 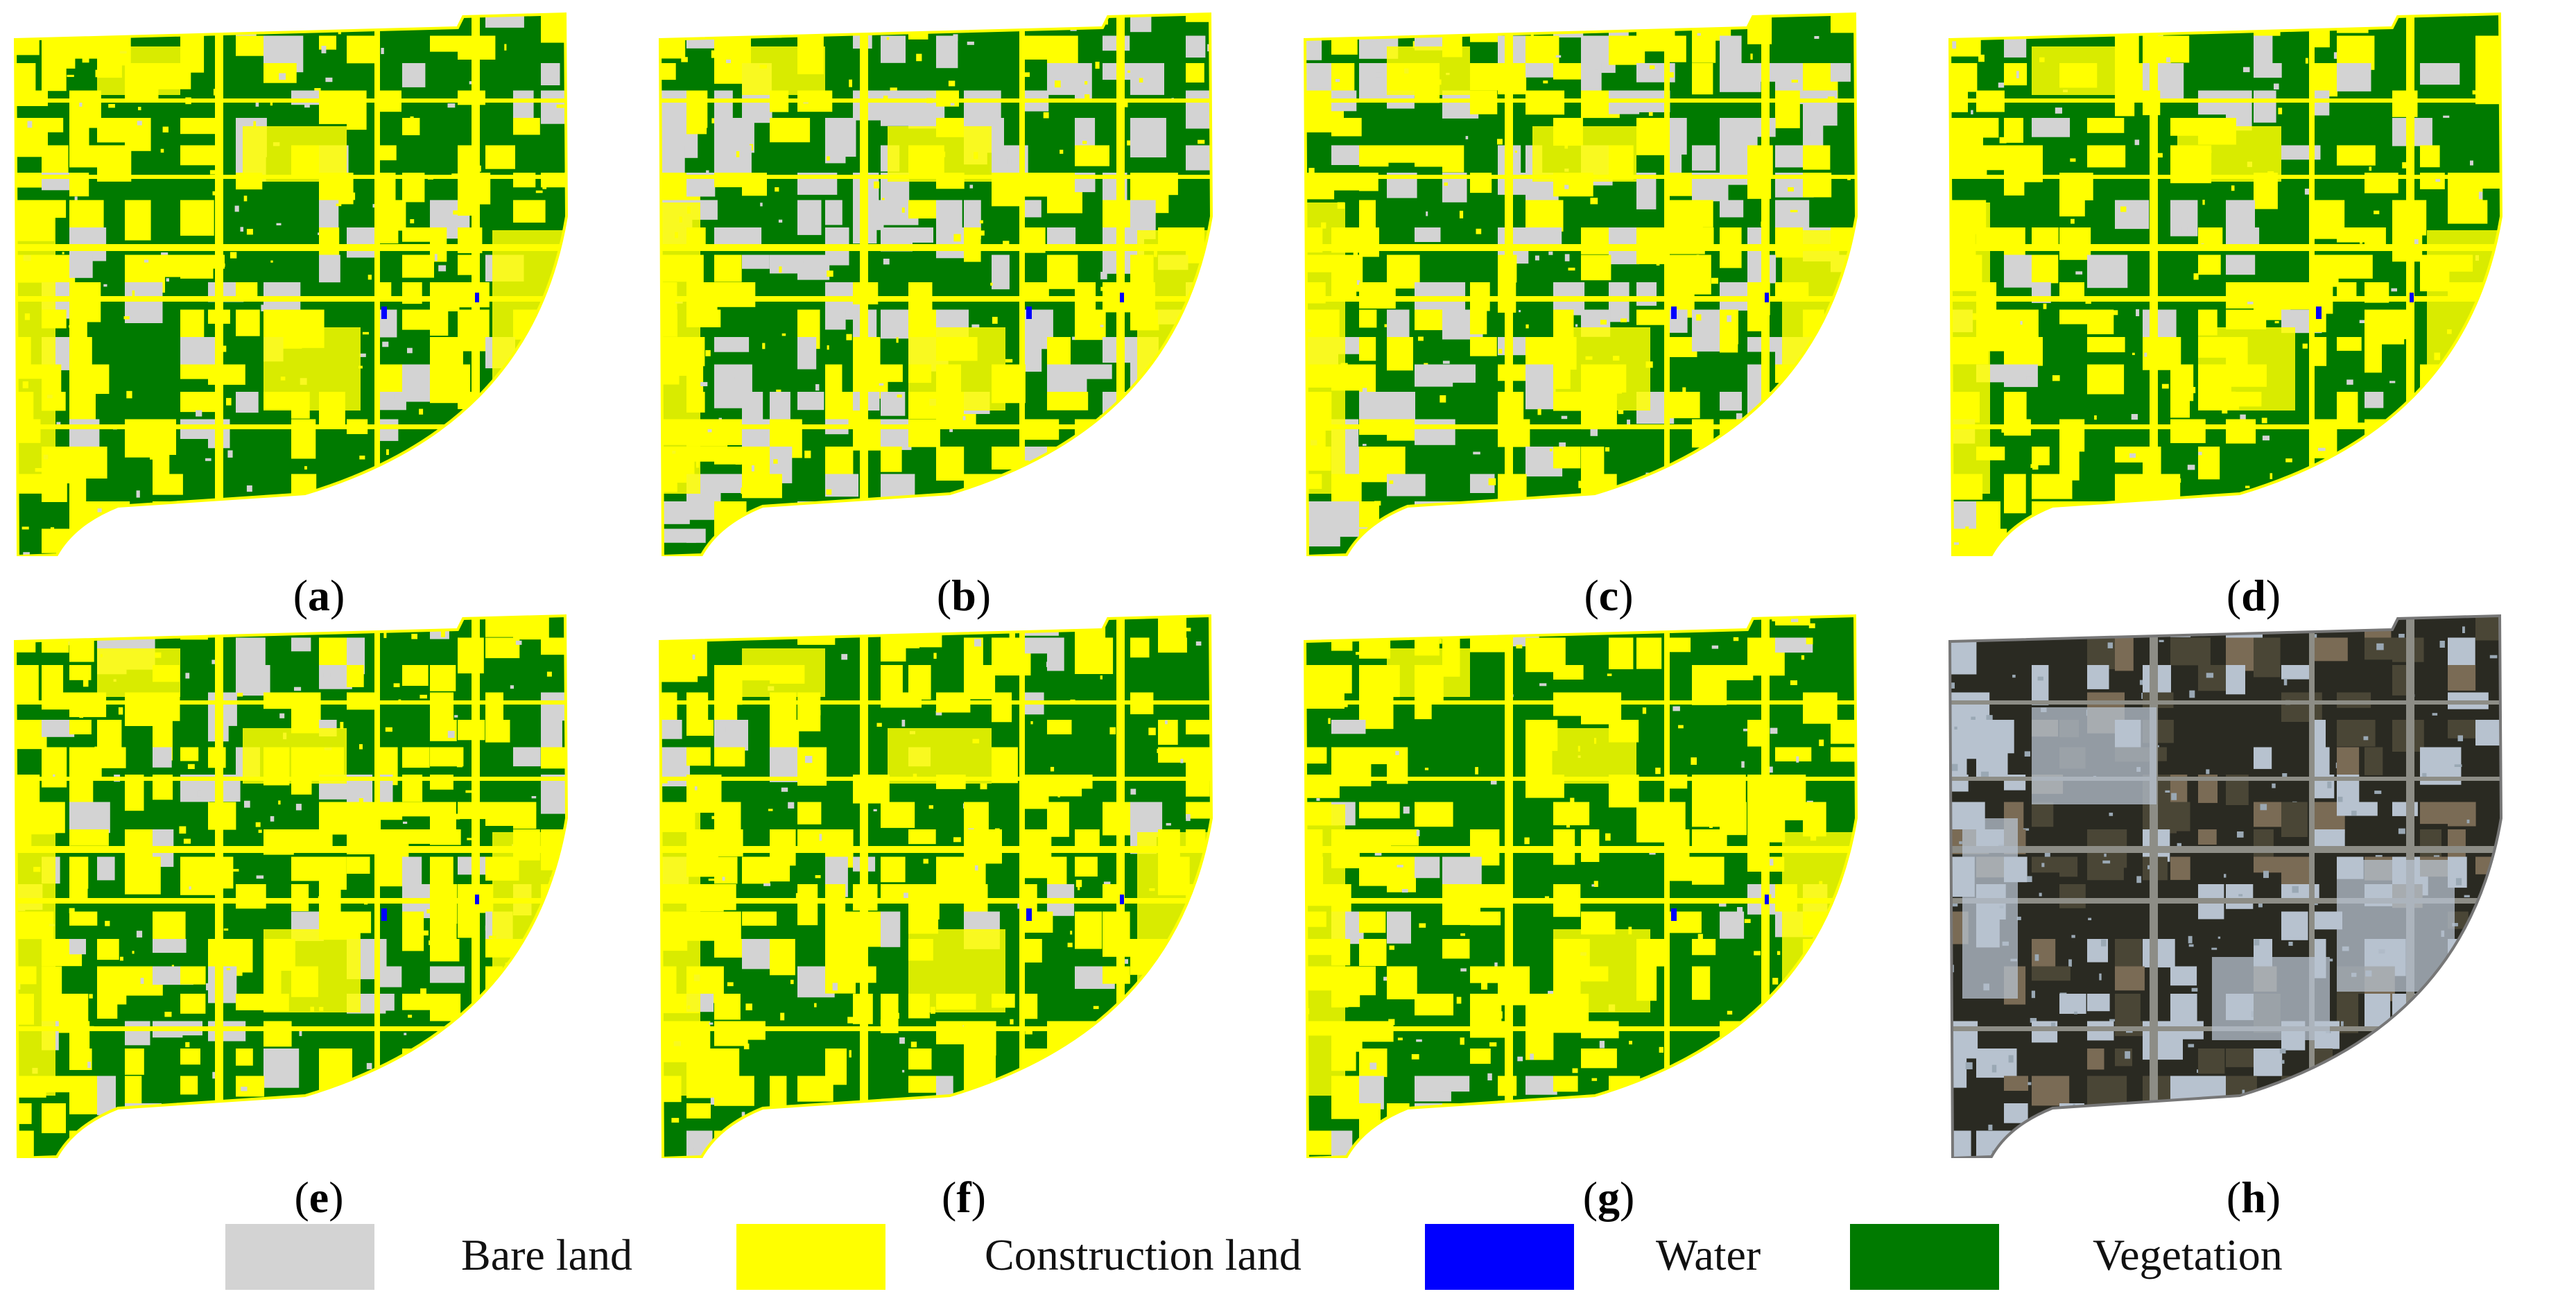 I want to click on panel-caption-g: (g), so click(x=1608, y=1197).